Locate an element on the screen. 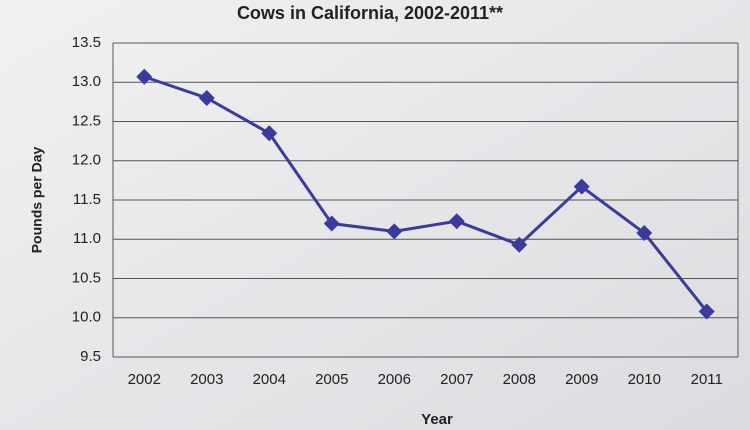  y-tick-label: 9.5 is located at coordinates (90, 356).